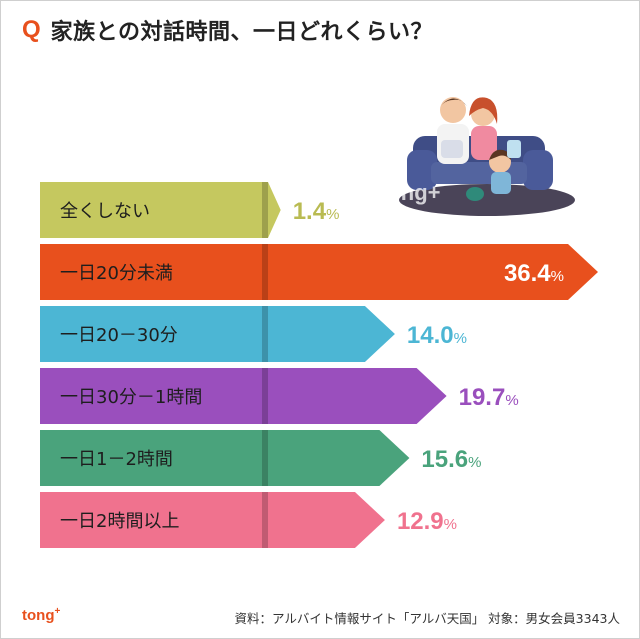  I want to click on watermark: tong+, so click(410, 192).